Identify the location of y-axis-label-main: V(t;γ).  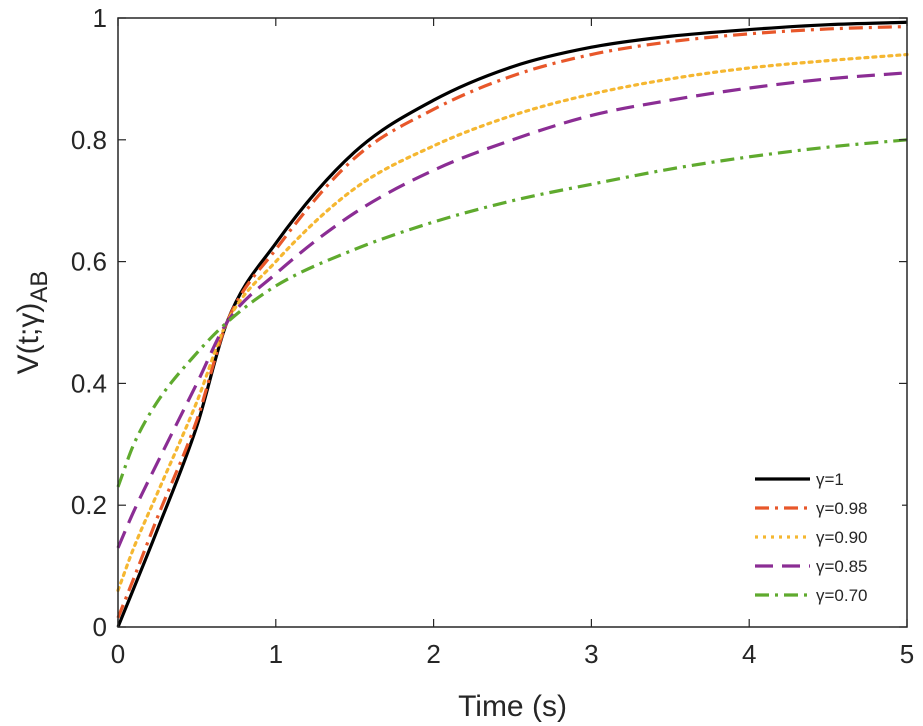
(28, 339).